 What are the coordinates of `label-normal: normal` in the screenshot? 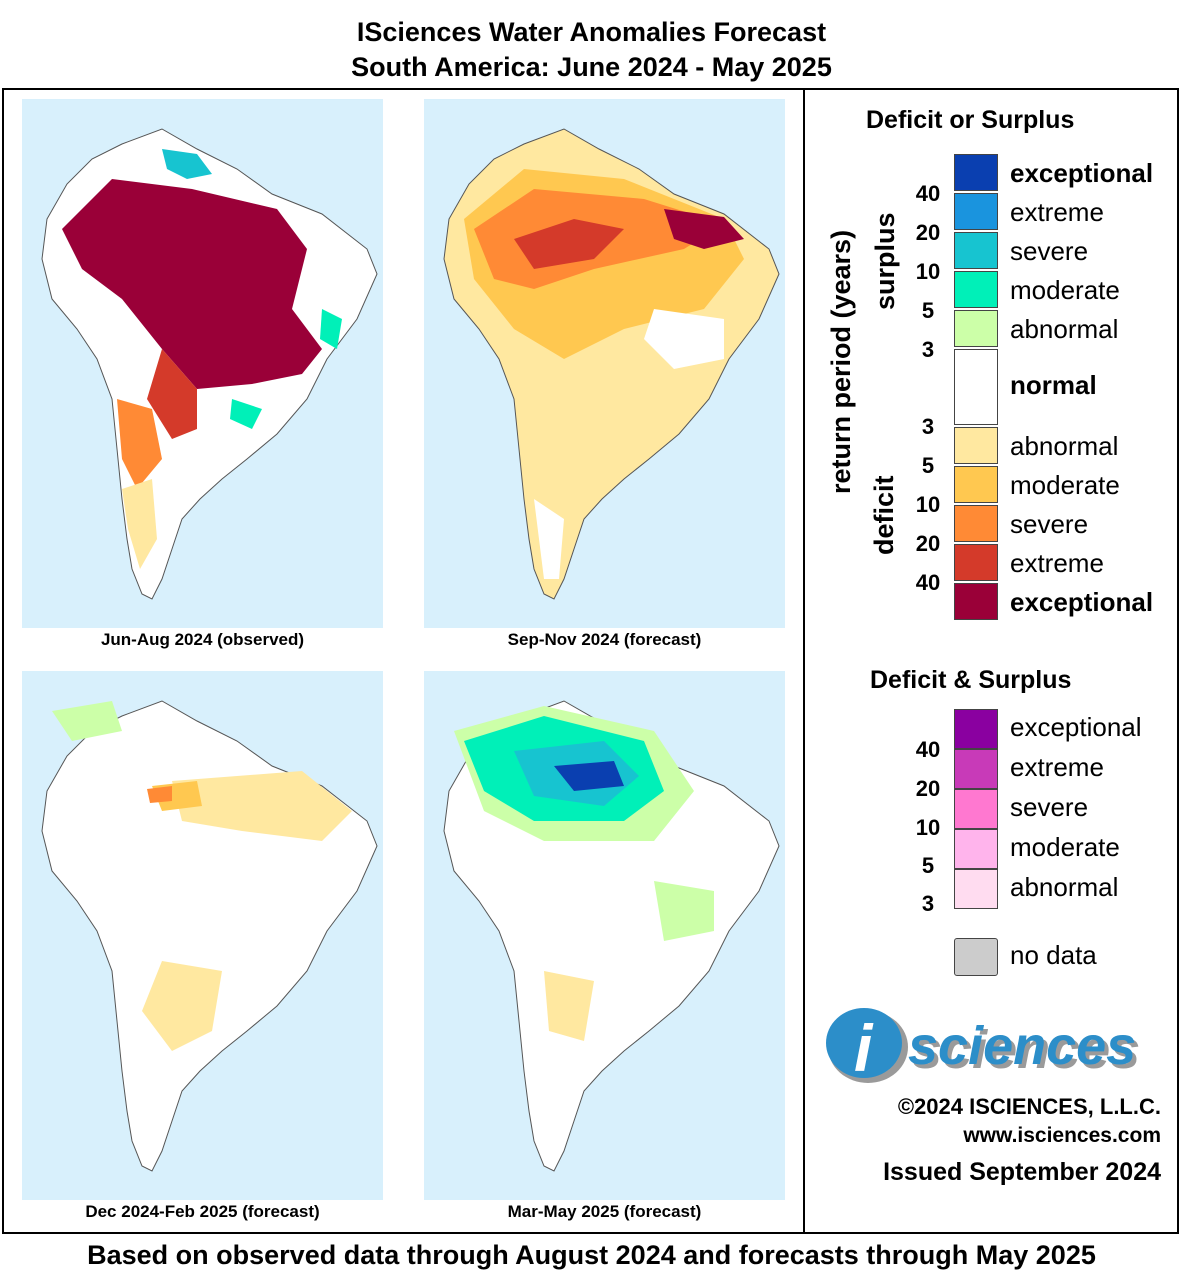 It's located at (1053, 385).